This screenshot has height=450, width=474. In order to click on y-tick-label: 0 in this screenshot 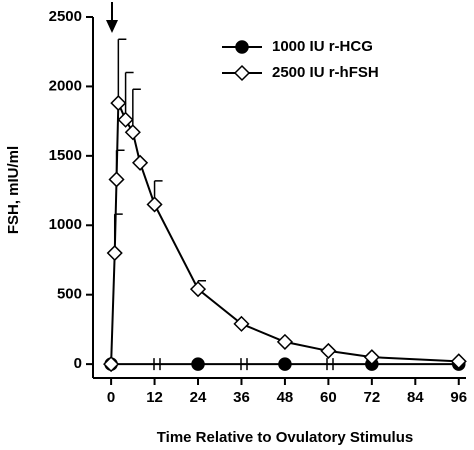, I will do `click(78, 363)`.